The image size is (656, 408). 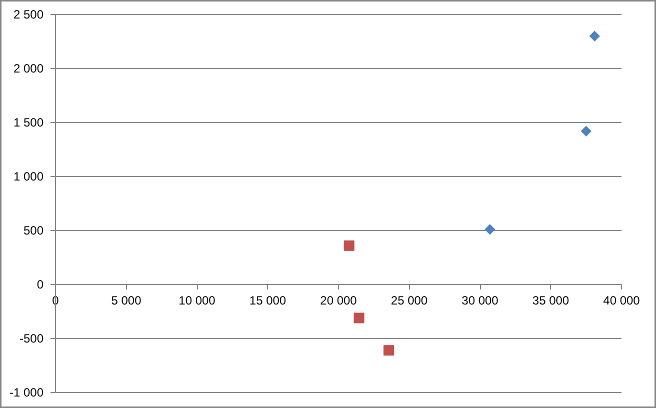 What do you see at coordinates (551, 301) in the screenshot?
I see `x-tick-label: 35 000` at bounding box center [551, 301].